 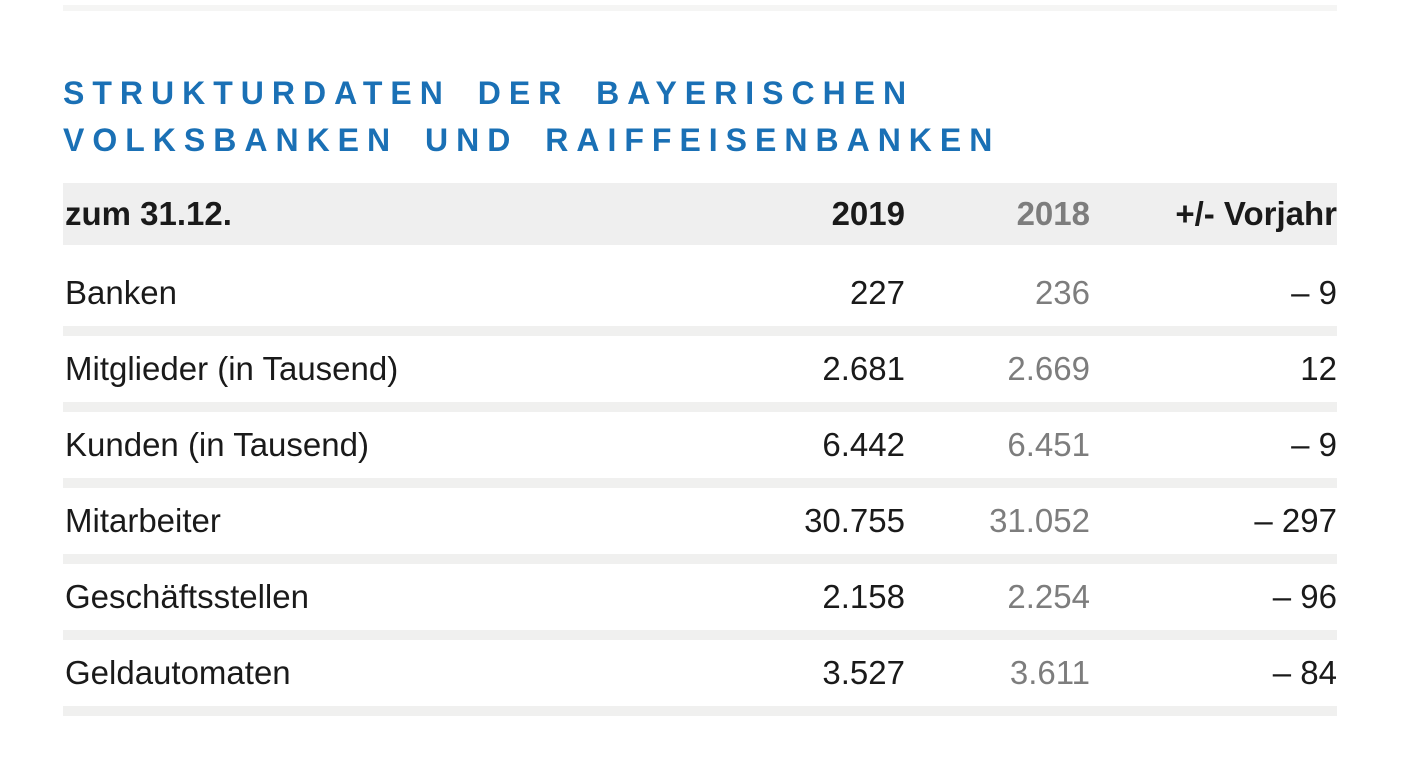 What do you see at coordinates (863, 444) in the screenshot?
I see `value-2019: 6.442` at bounding box center [863, 444].